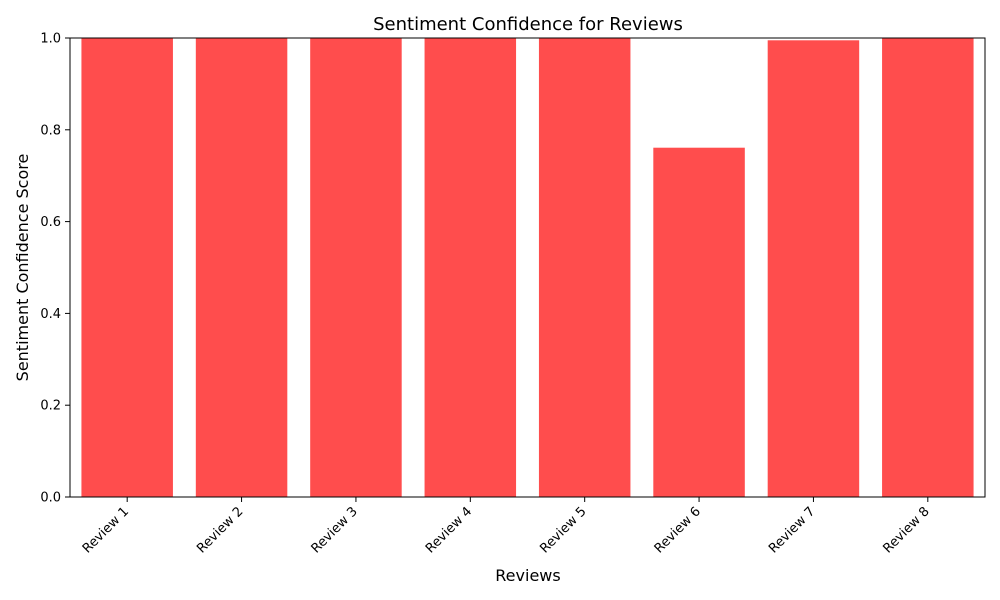 The image size is (1000, 600). Describe the element at coordinates (527, 575) in the screenshot. I see `x-axis-label: Reviews` at that location.